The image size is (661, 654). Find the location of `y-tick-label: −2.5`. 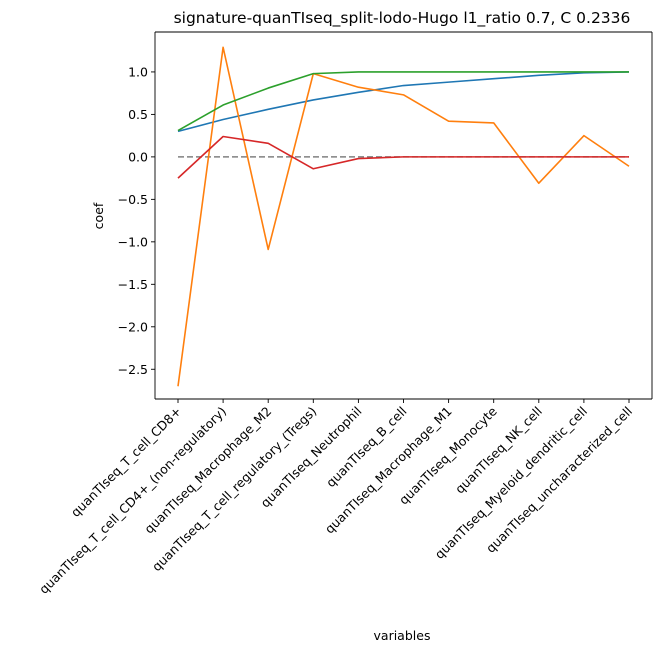

y-tick-label: −2.5 is located at coordinates (133, 369).